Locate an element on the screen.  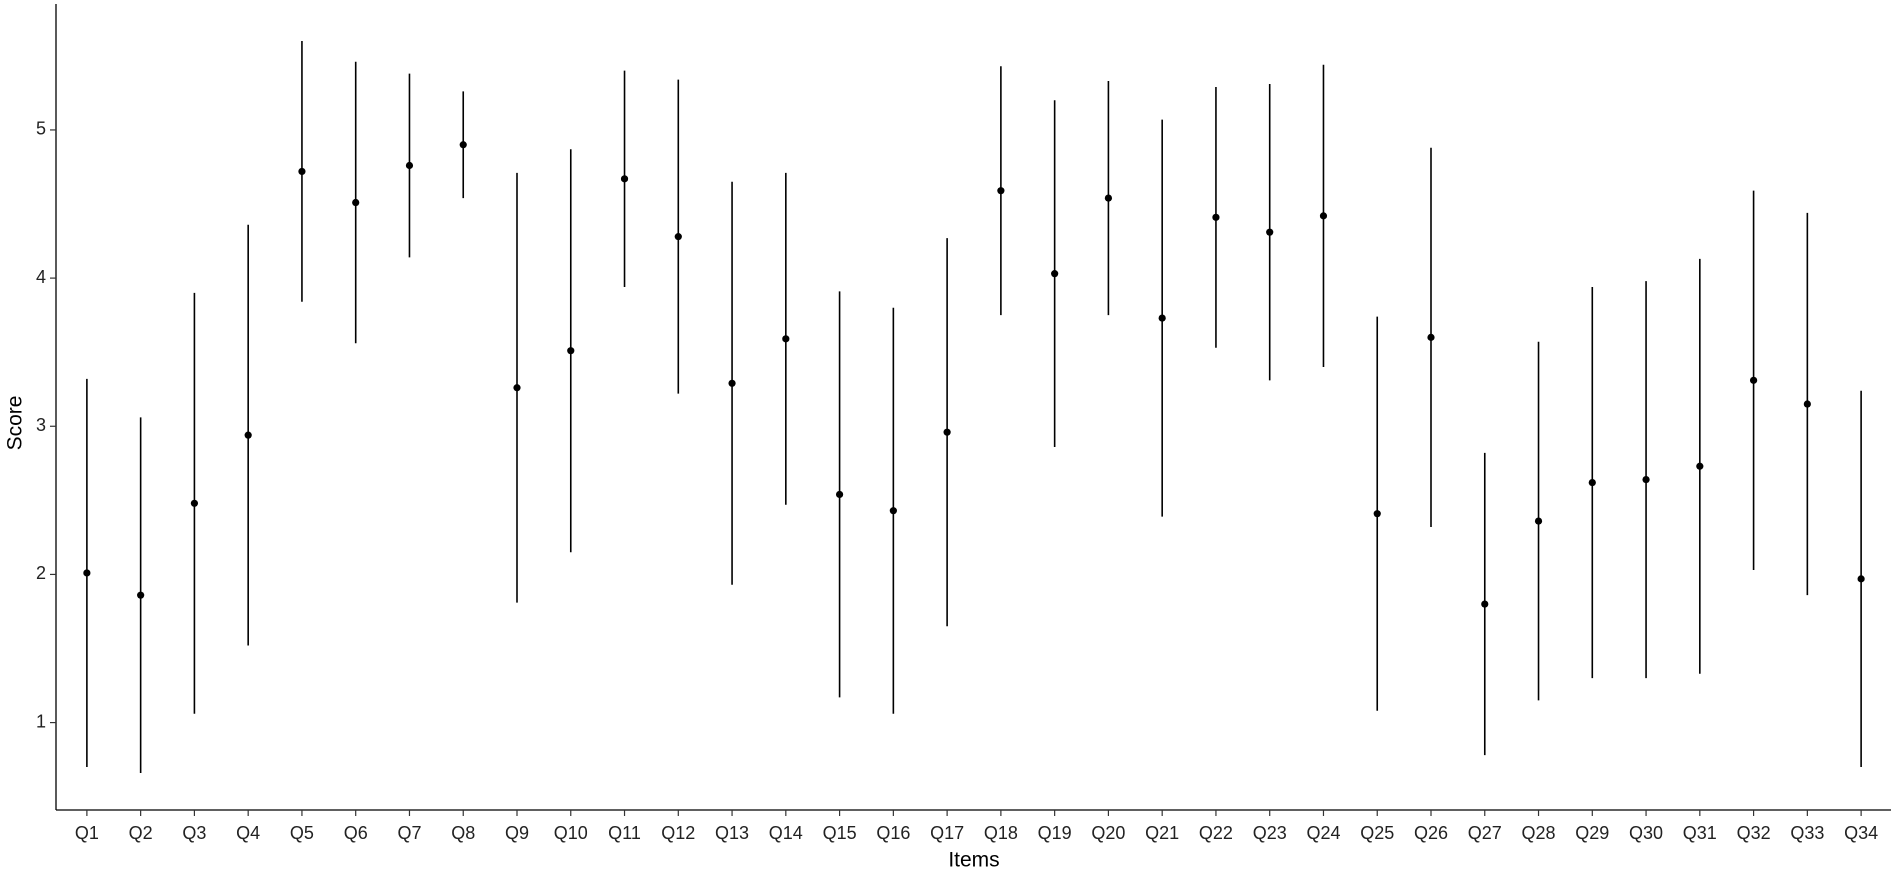
x-tick-label: Q34 is located at coordinates (1861, 833).